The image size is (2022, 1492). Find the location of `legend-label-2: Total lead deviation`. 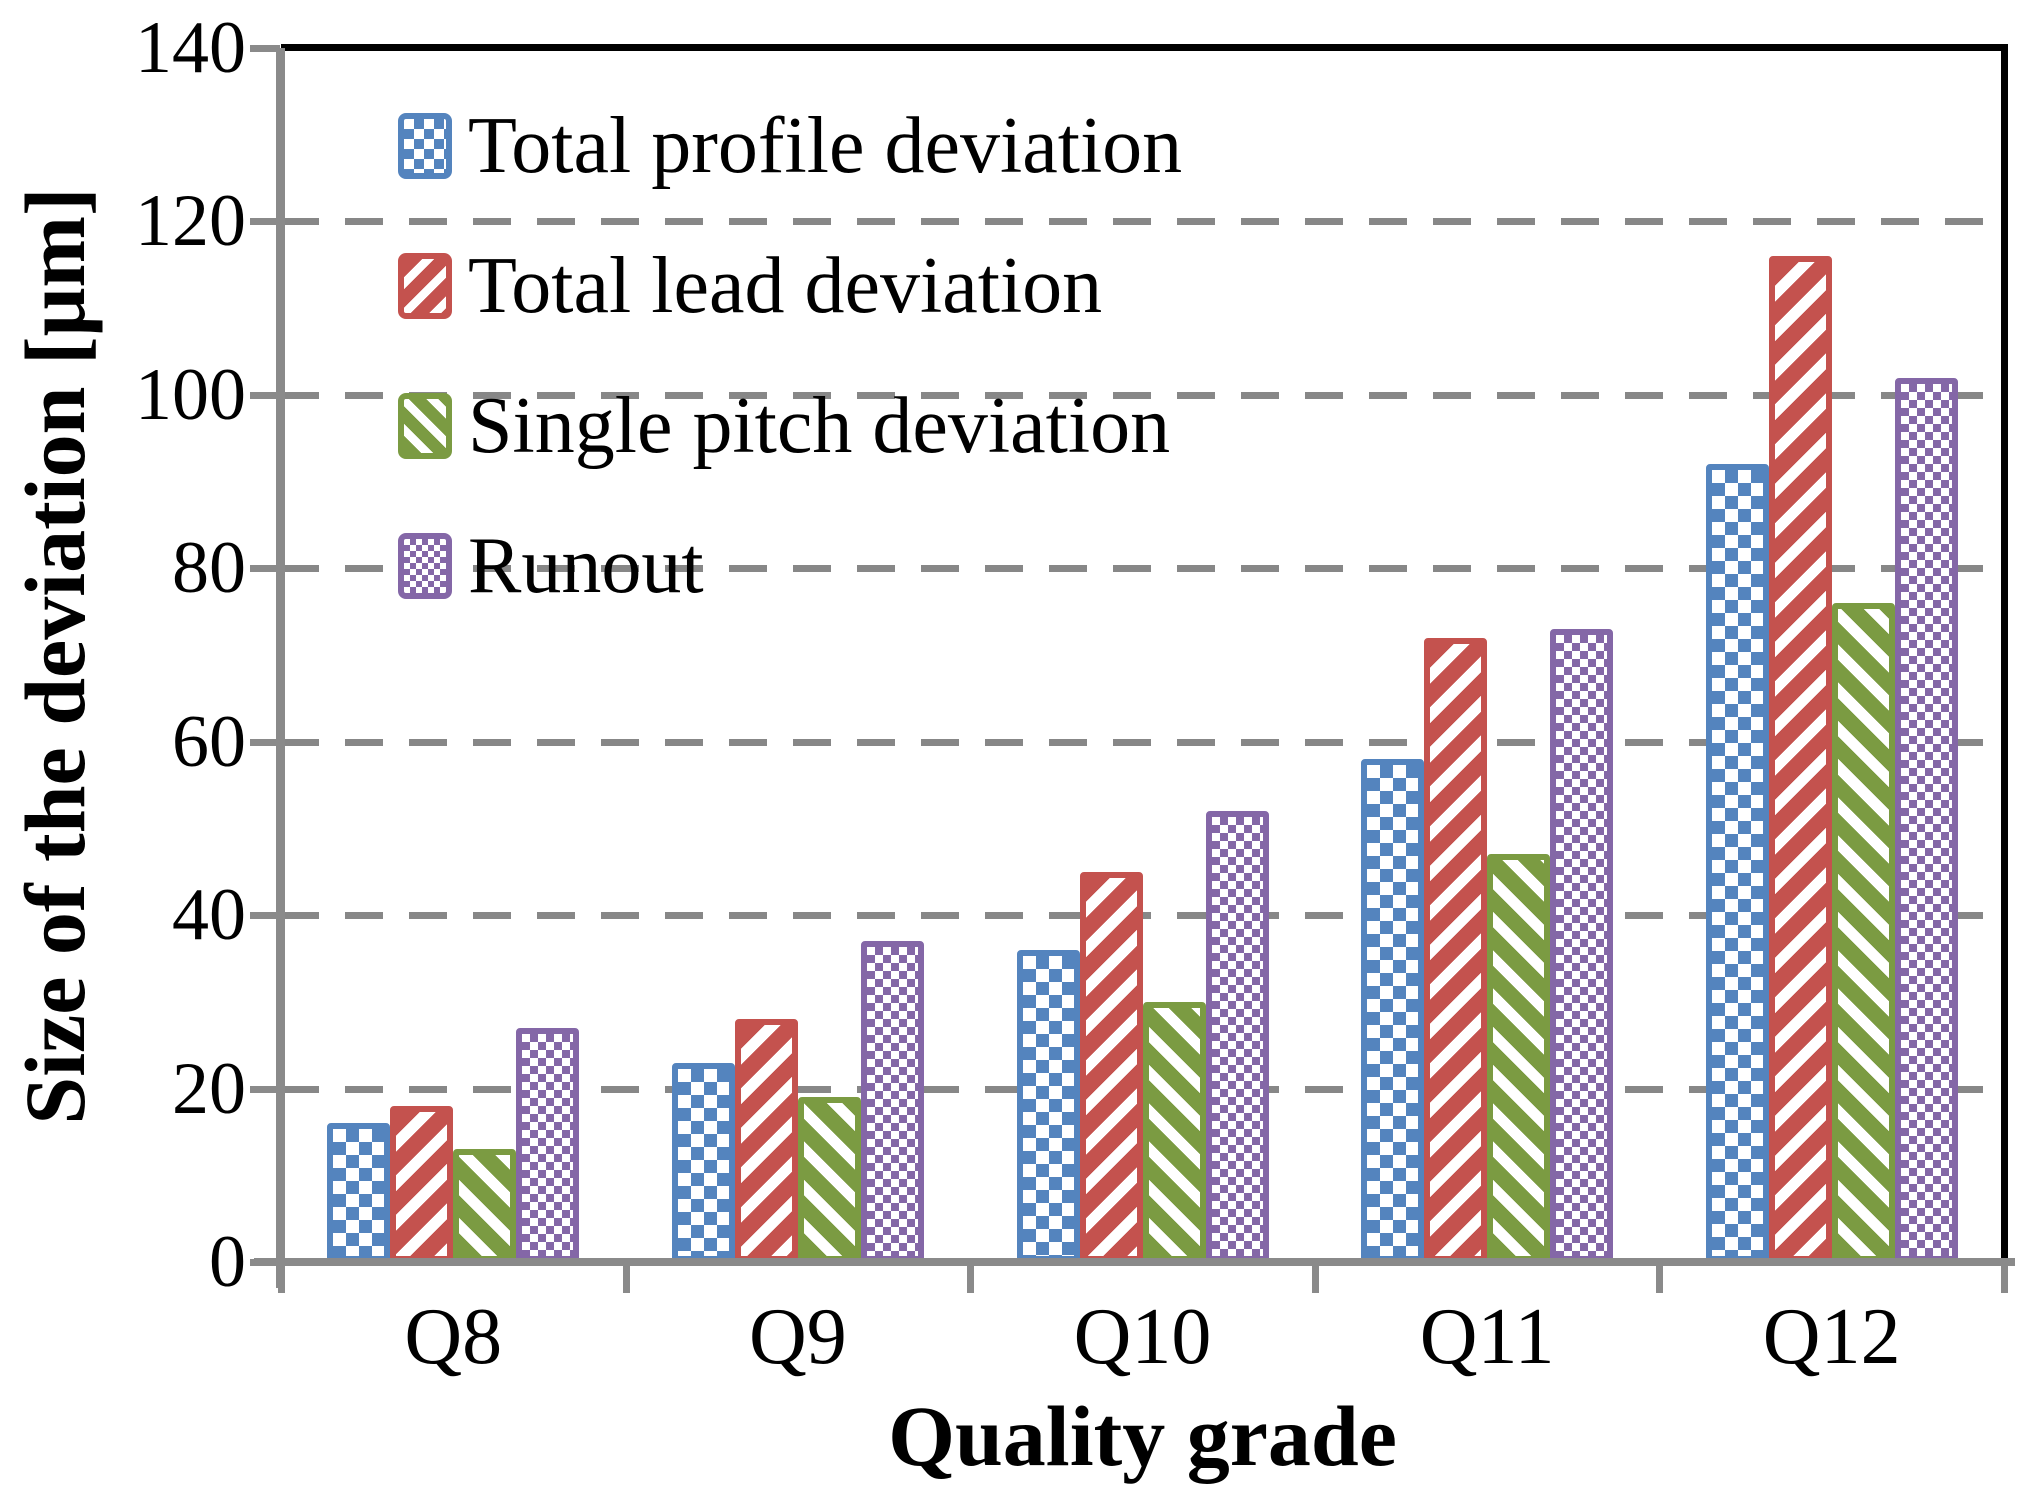

legend-label-2: Total lead deviation is located at coordinates (785, 285).